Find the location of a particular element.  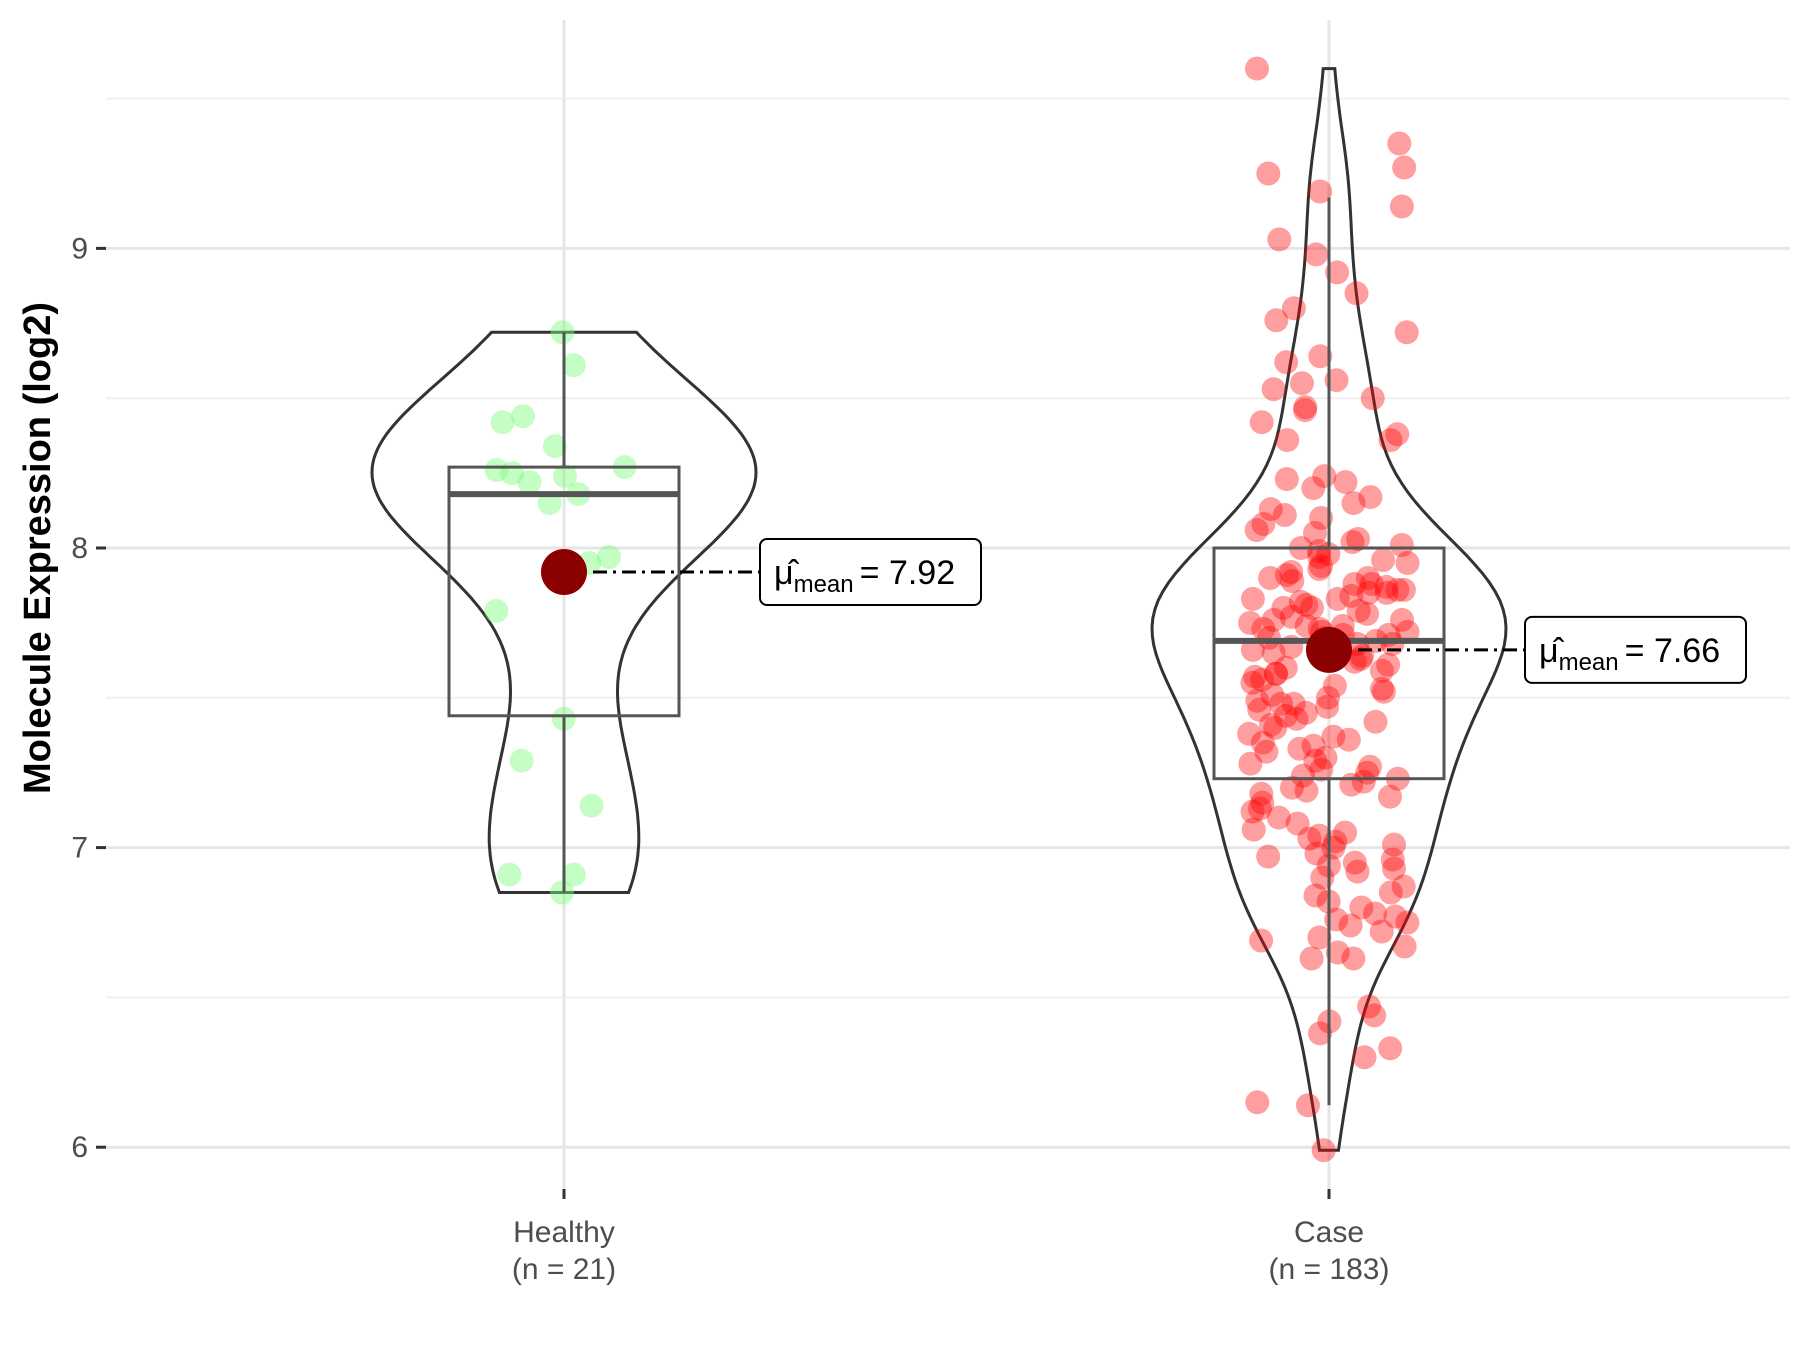

violin-healthy is located at coordinates (564, 612).